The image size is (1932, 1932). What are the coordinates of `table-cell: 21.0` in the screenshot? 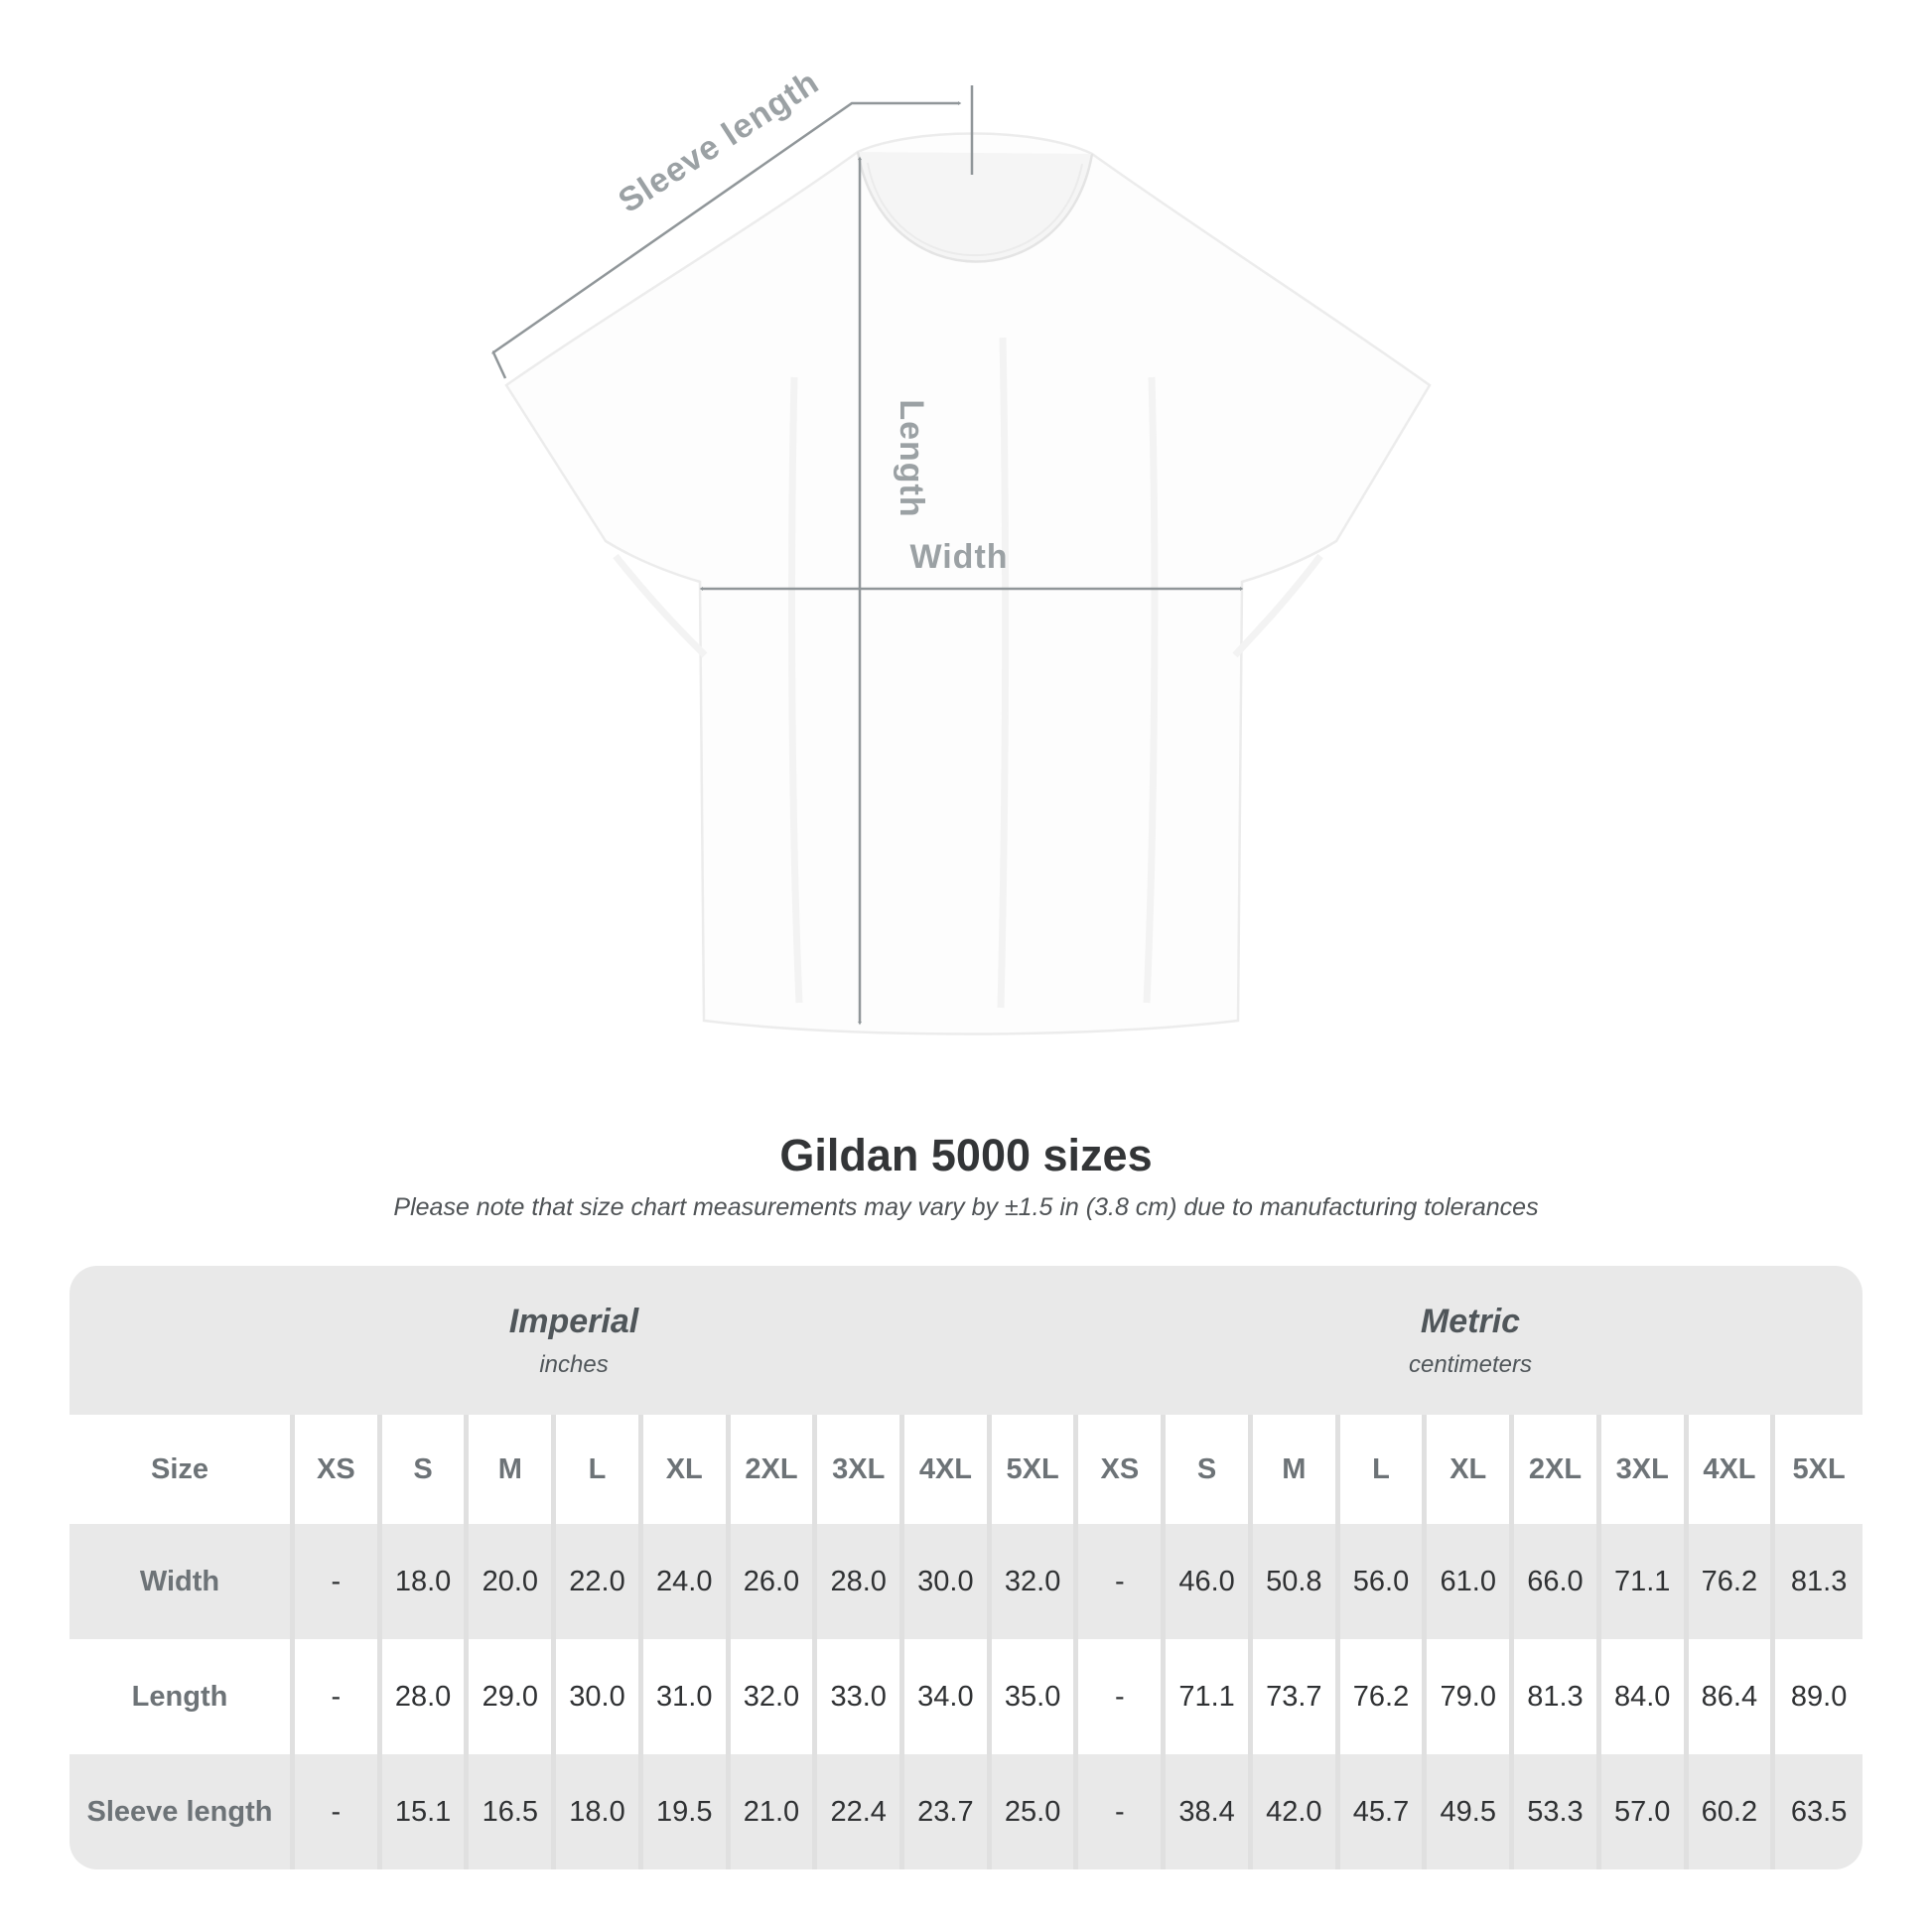 It's located at (775, 1812).